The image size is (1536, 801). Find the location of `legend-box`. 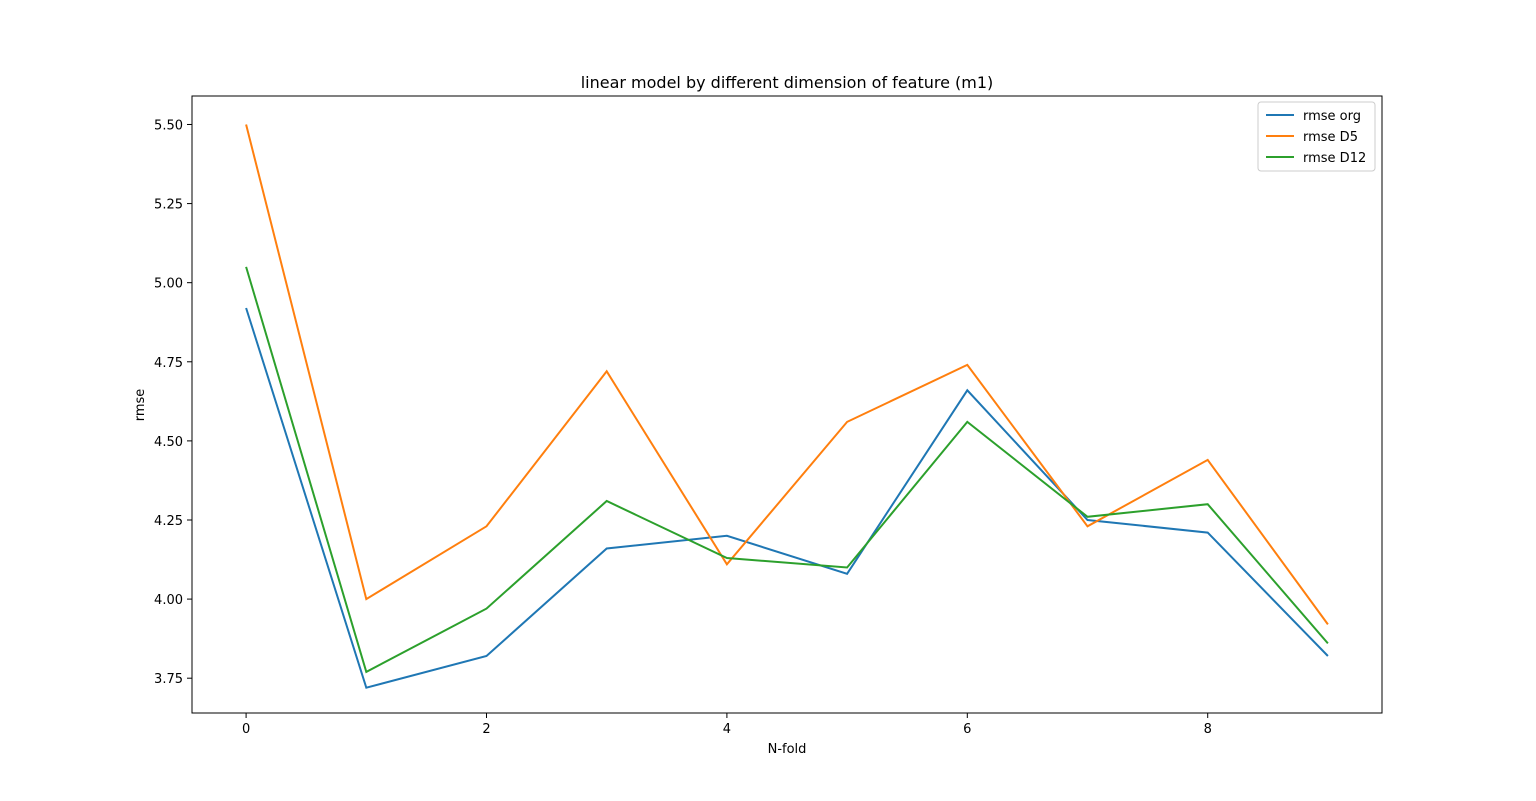

legend-box is located at coordinates (1316, 136).